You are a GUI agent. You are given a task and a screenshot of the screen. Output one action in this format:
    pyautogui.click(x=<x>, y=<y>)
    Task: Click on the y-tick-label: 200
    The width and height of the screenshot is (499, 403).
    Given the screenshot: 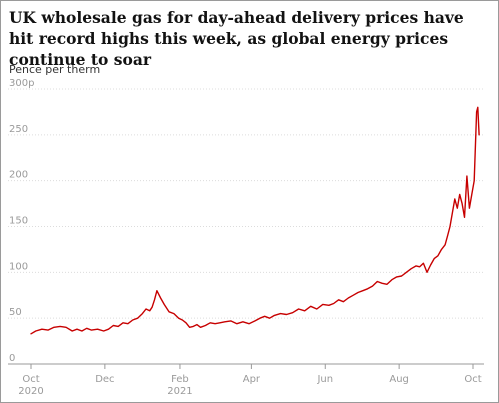 What is the action you would take?
    pyautogui.click(x=18, y=175)
    